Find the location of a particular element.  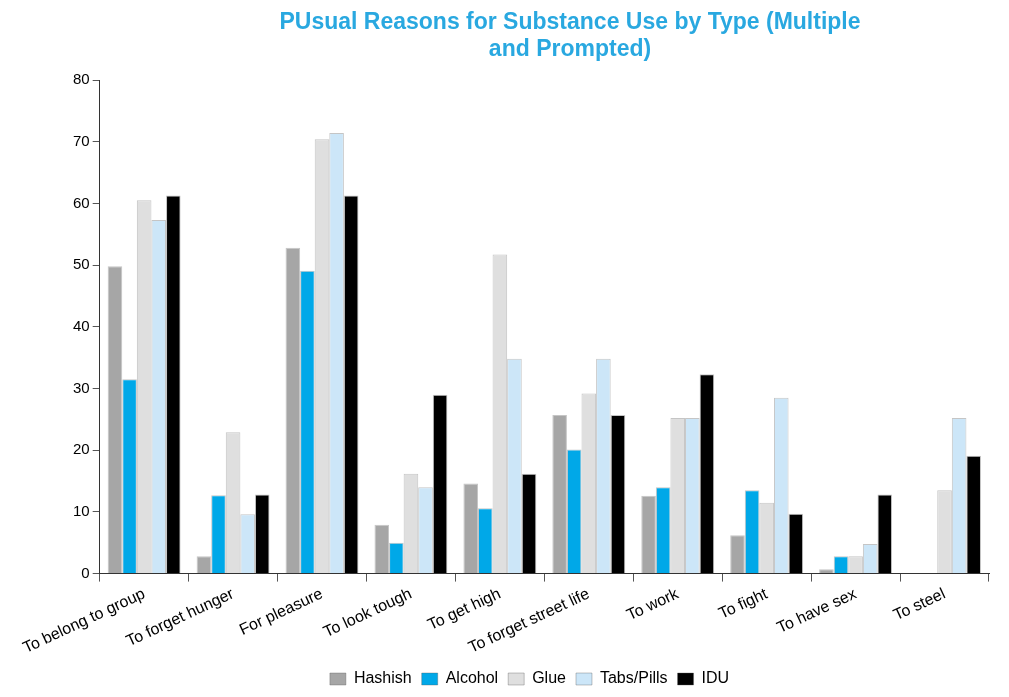

legend-label: Glue is located at coordinates (549, 678).